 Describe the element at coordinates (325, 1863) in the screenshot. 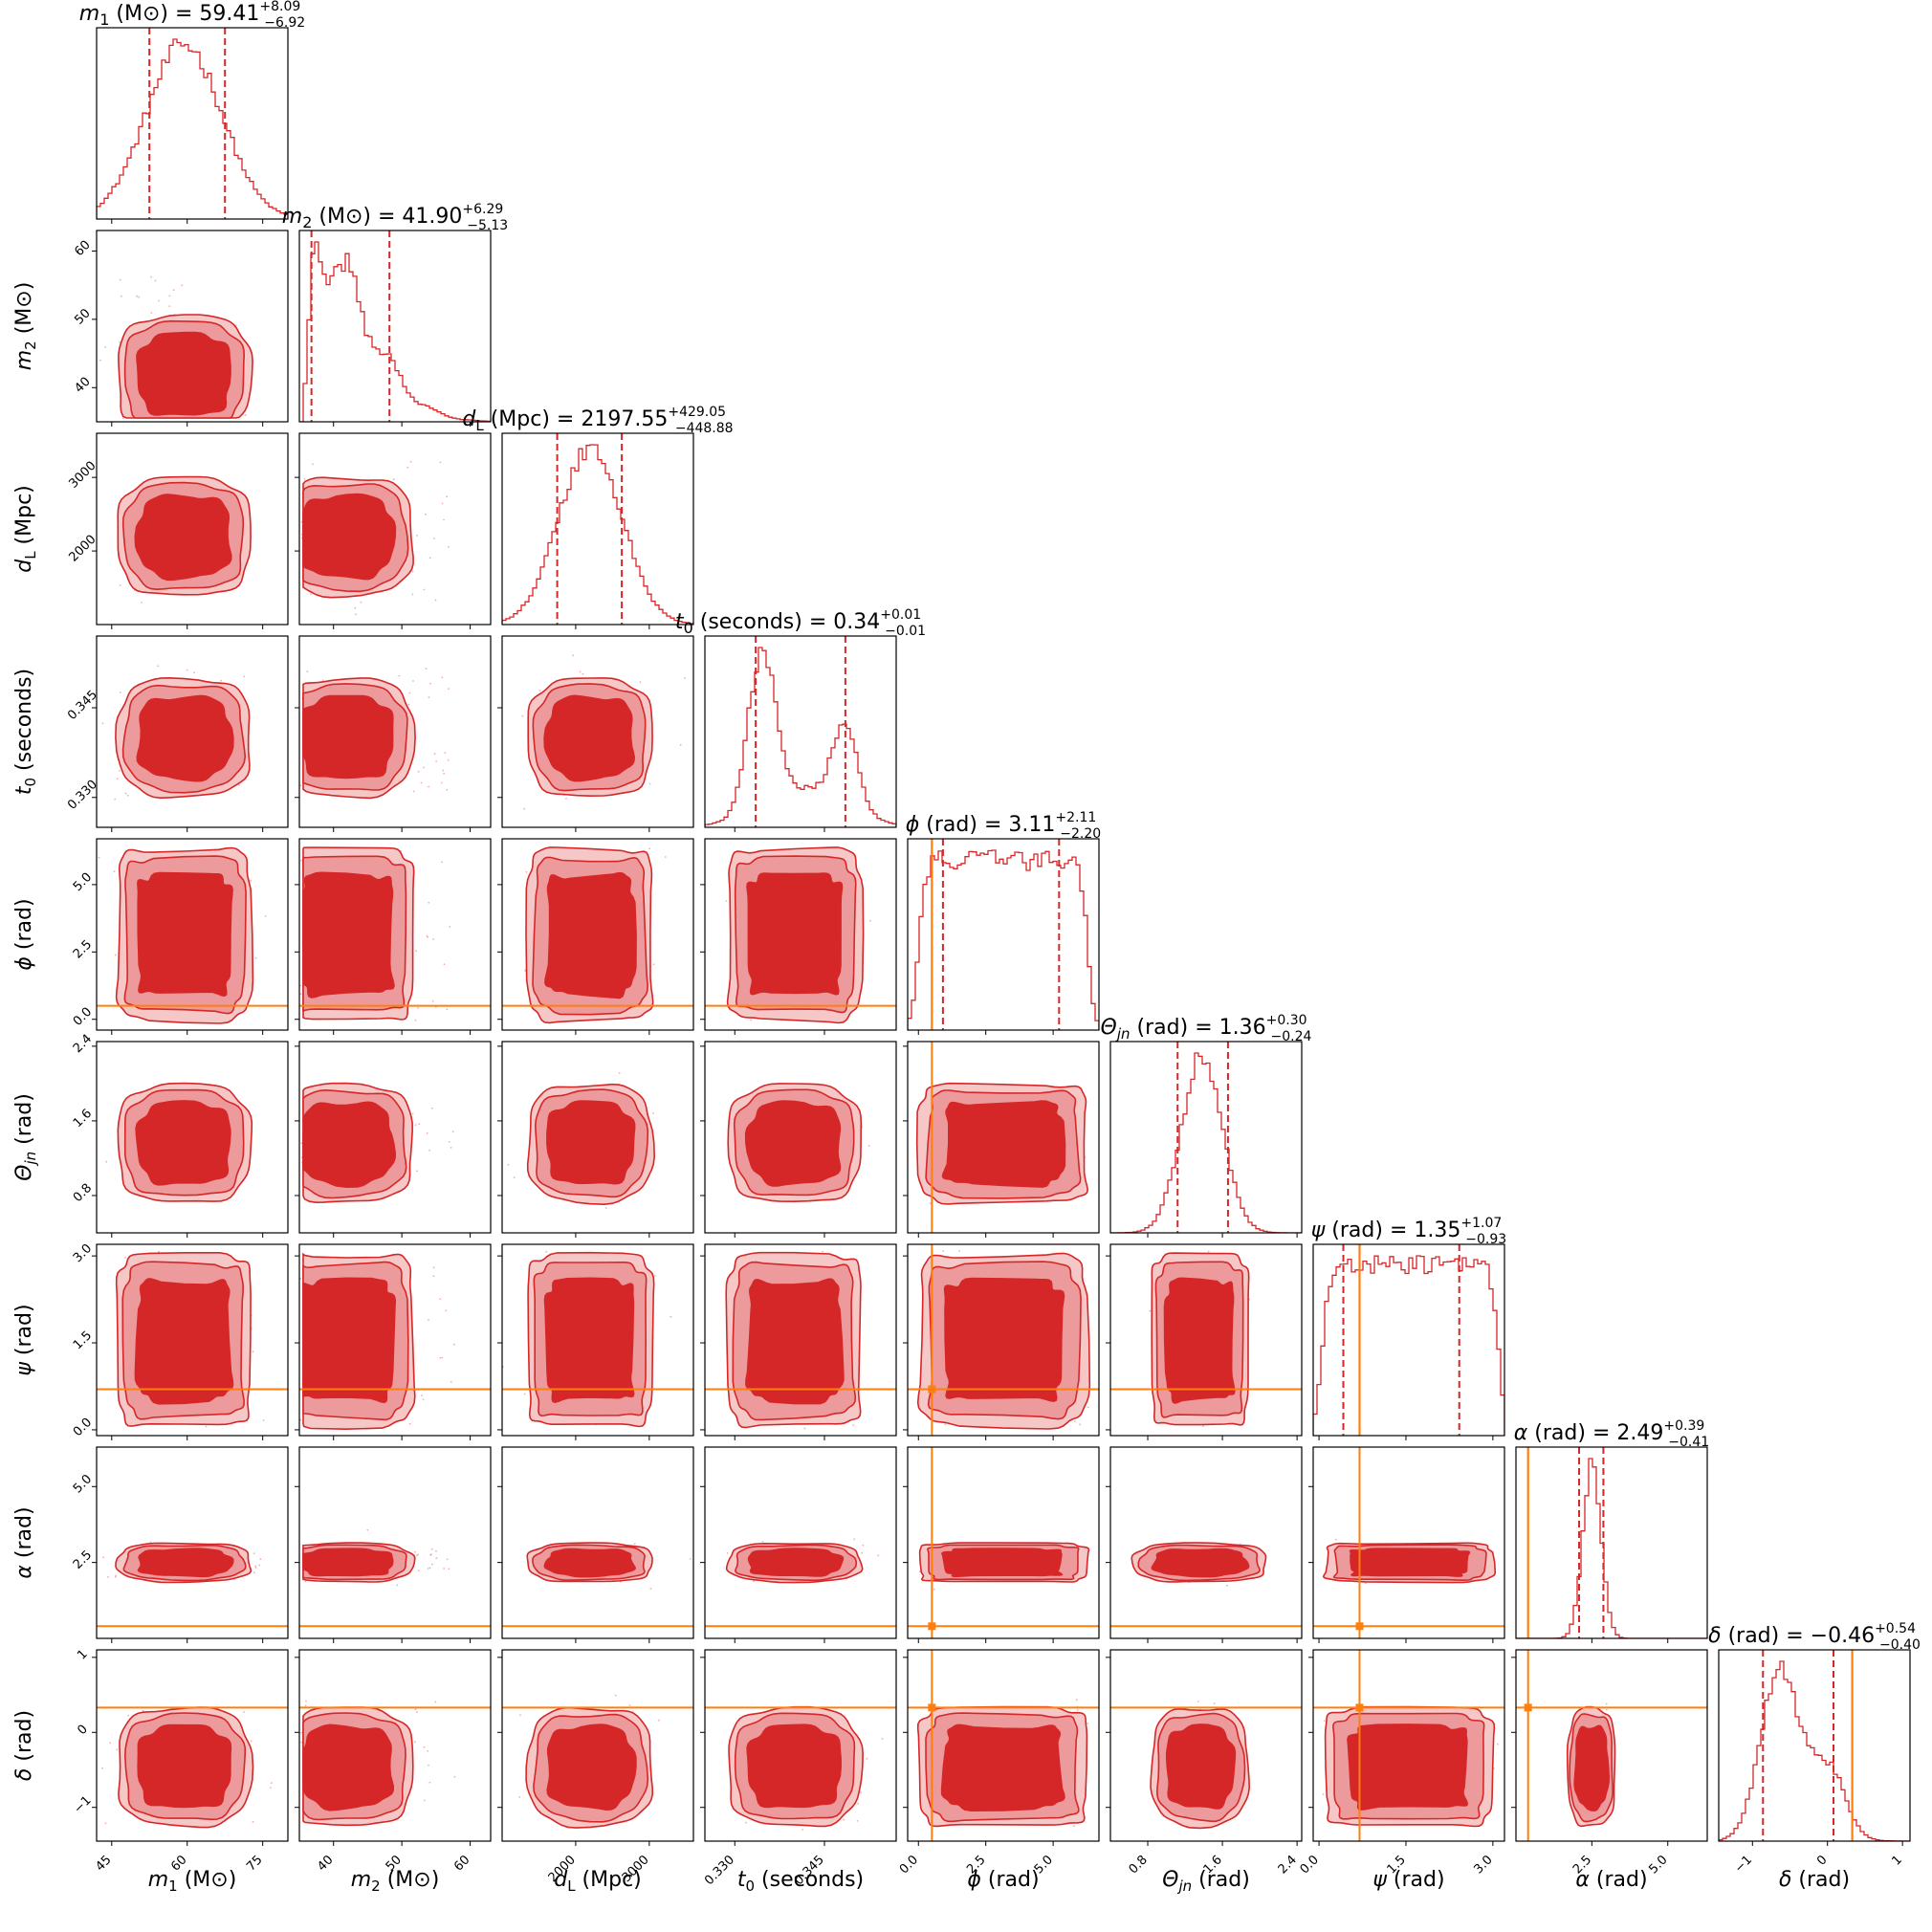

I see `x-tick-label: 40` at that location.